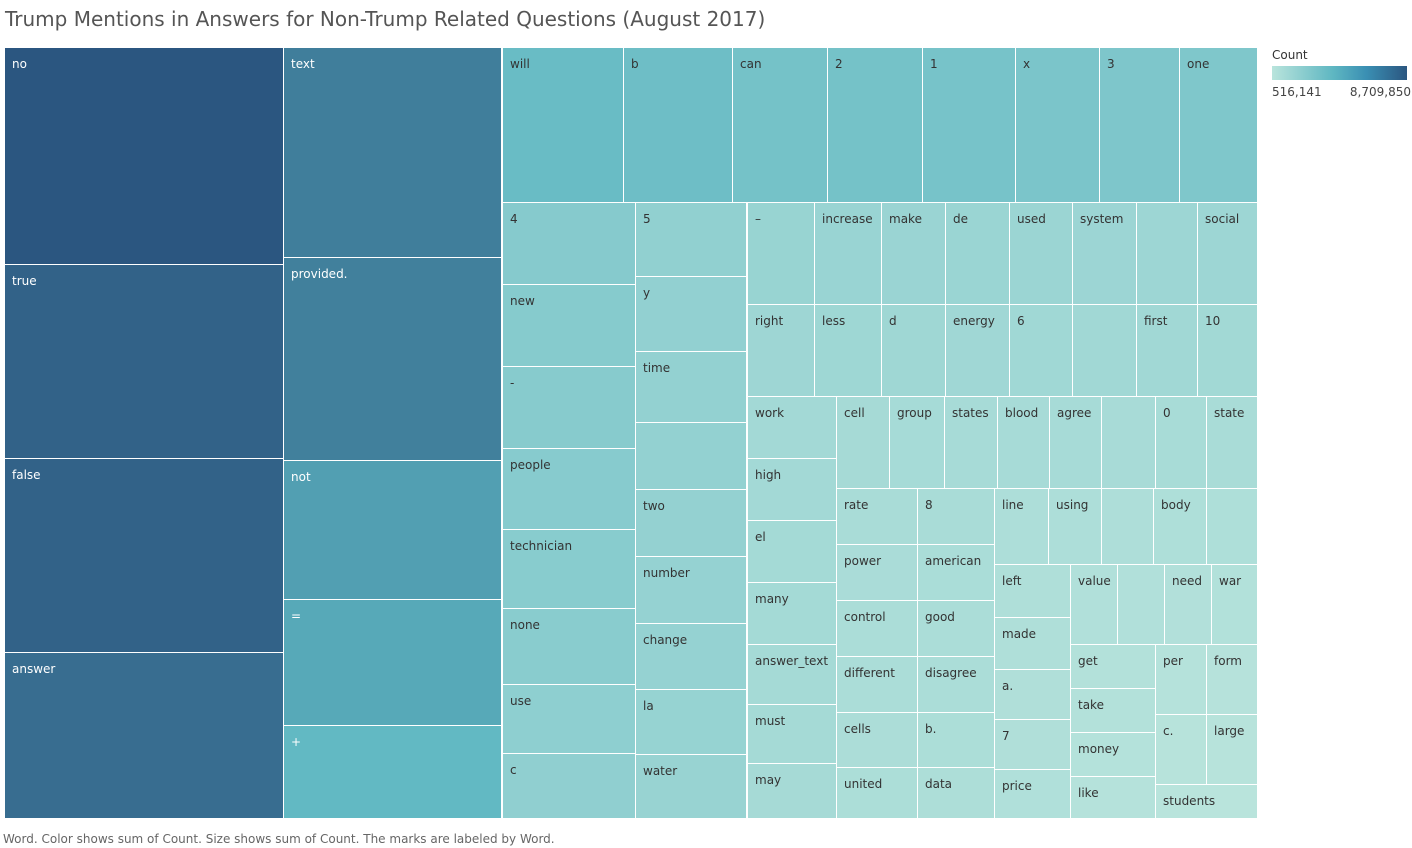 Image resolution: width=1412 pixels, height=848 pixels. What do you see at coordinates (848, 351) in the screenshot?
I see `treemap-cell: less` at bounding box center [848, 351].